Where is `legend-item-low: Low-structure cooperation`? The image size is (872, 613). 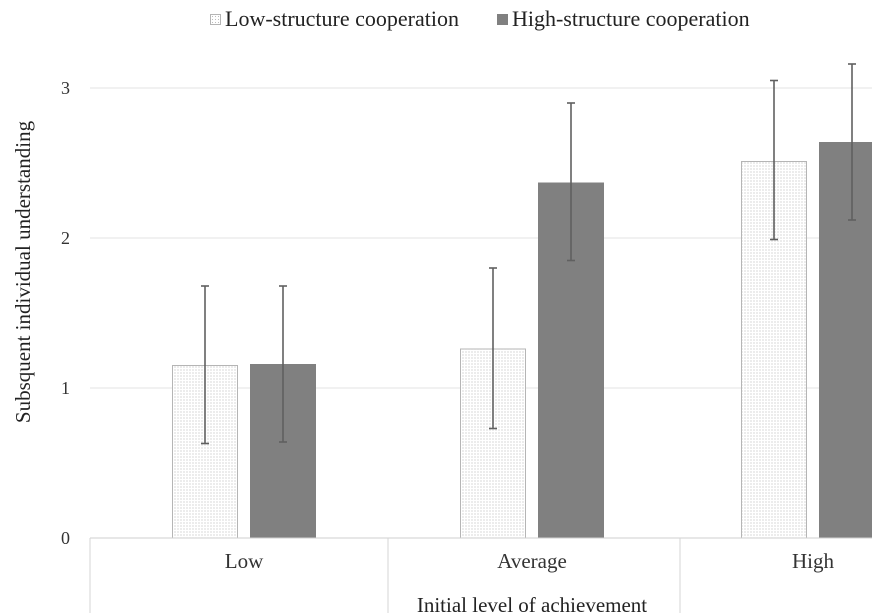 legend-item-low: Low-structure cooperation is located at coordinates (334, 19).